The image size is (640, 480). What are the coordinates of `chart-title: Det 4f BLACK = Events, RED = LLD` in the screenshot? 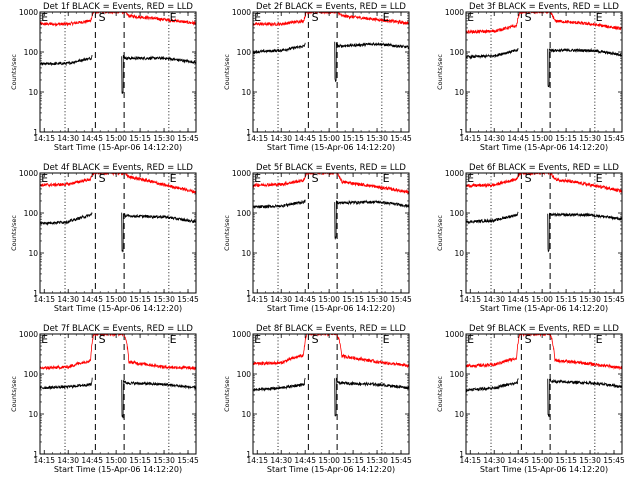 It's located at (118, 168).